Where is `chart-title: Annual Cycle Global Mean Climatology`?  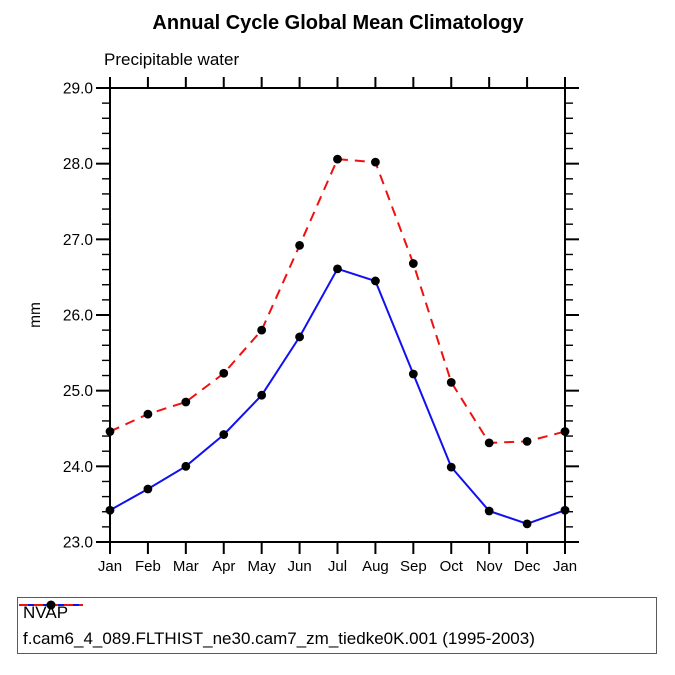
chart-title: Annual Cycle Global Mean Climatology is located at coordinates (338, 23).